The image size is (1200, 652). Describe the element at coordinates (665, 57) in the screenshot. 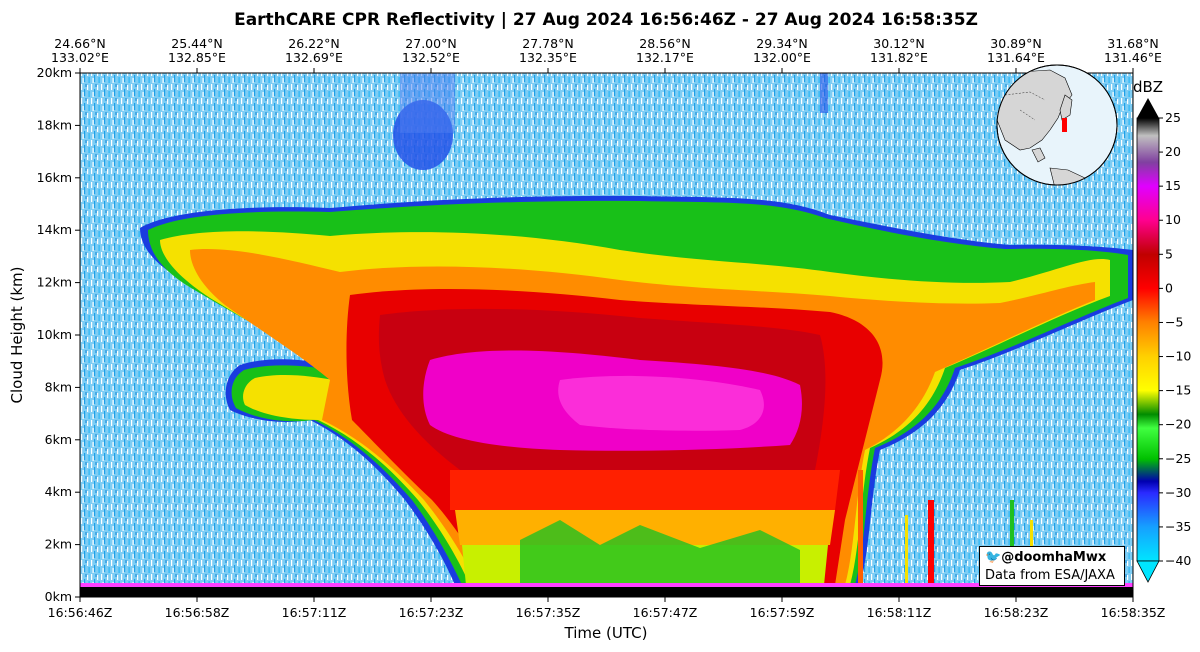

I see `top-tick-lon: 132.17°E` at that location.